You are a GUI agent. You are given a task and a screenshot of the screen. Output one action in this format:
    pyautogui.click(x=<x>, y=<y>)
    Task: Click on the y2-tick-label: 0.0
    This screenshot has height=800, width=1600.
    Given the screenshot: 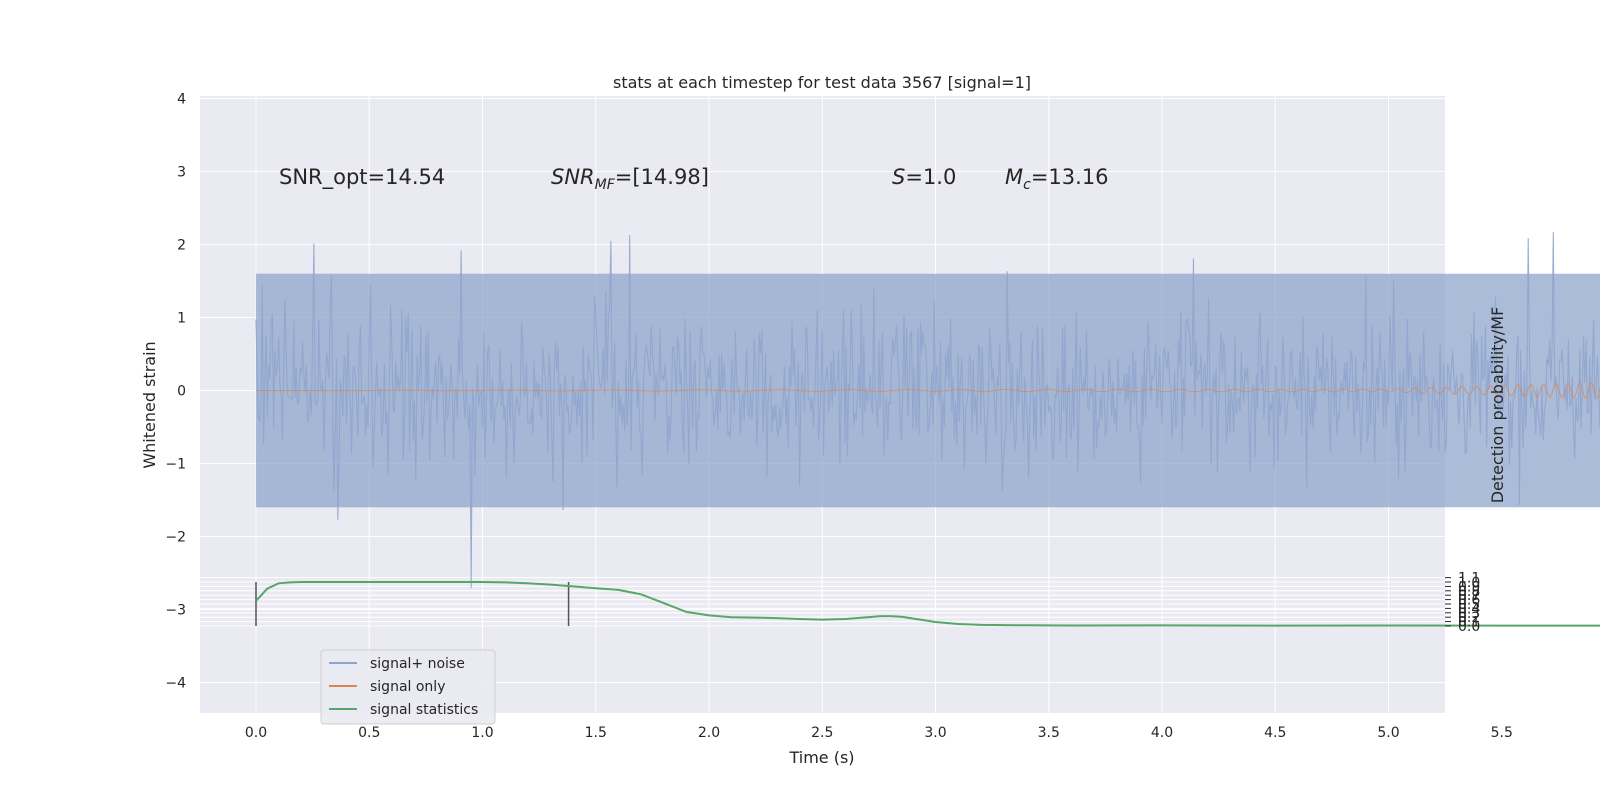 What is the action you would take?
    pyautogui.click(x=1469, y=627)
    